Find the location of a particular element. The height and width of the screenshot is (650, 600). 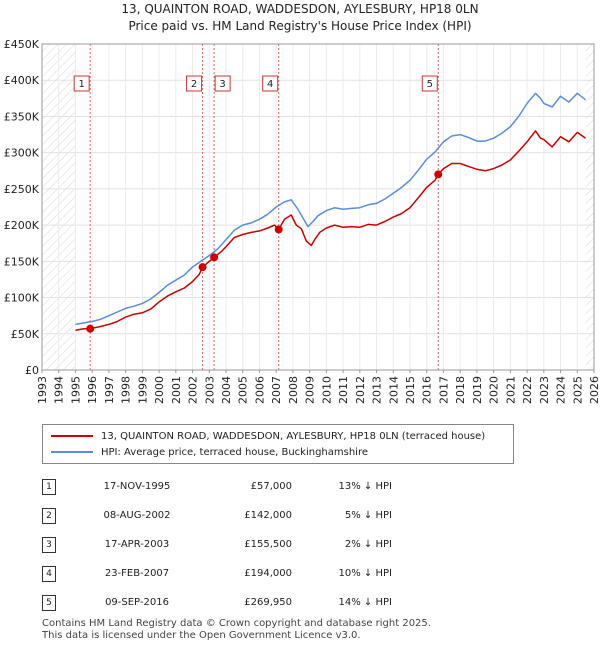

x-tick-label: 2019 is located at coordinates (477, 390).